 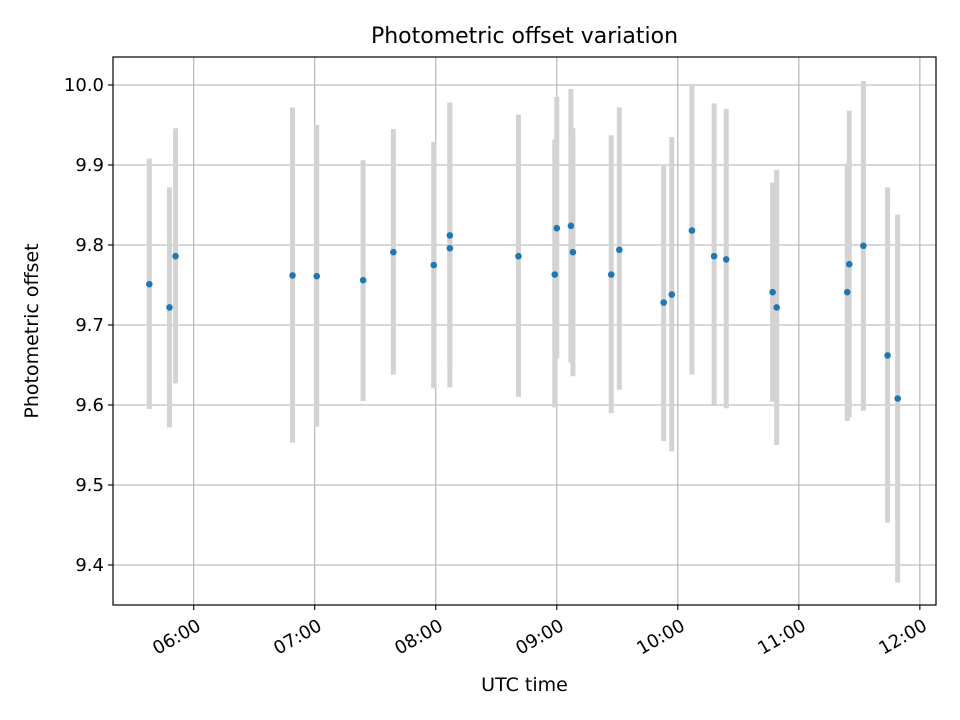 I want to click on y-axis-ticks: 9.4 9.5 9.6 9.7 9.8 9.9 10.0, so click(x=88, y=325).